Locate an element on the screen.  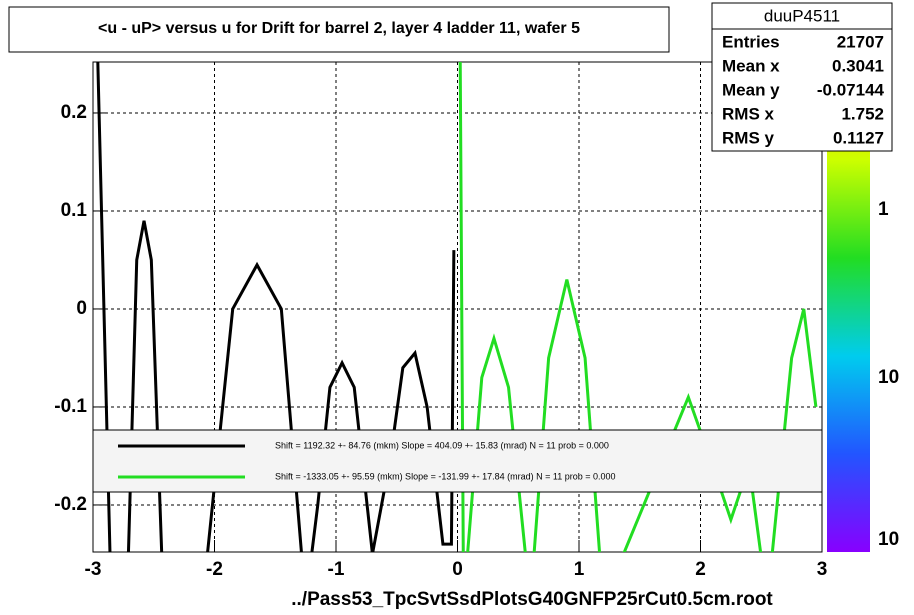
stats-value: 21707 is located at coordinates (860, 41).